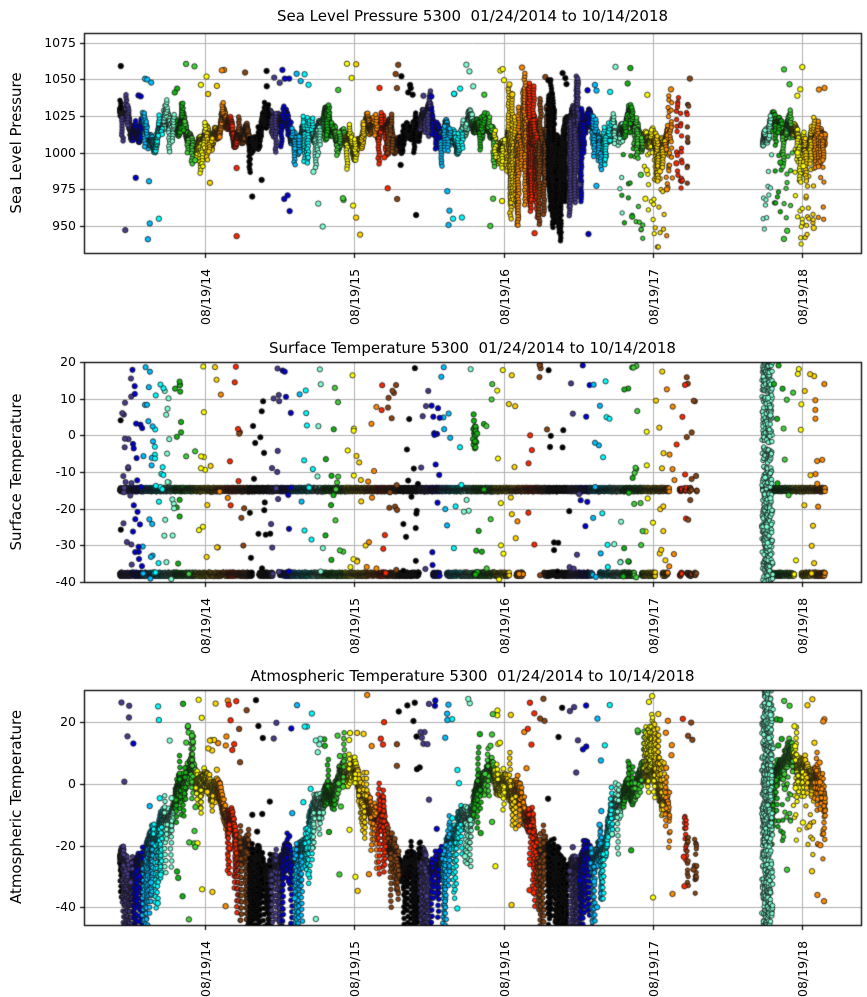  Describe the element at coordinates (64, 225) in the screenshot. I see `y-tick-label: 950` at that location.